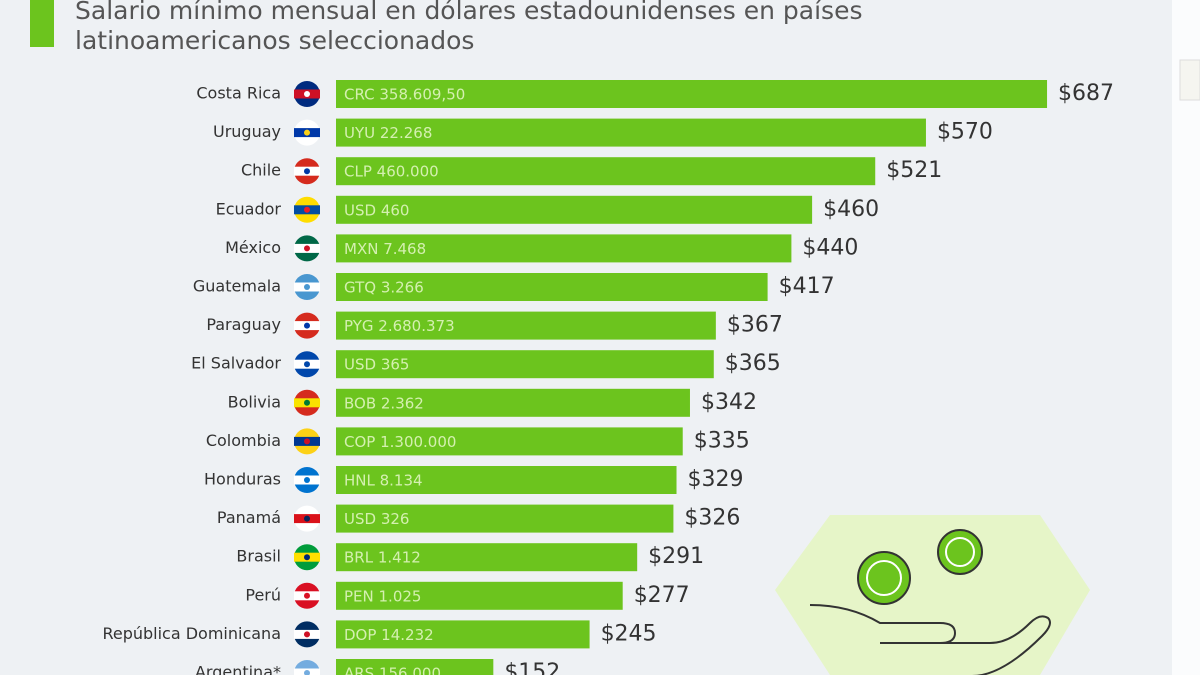  Describe the element at coordinates (42, 23) in the screenshot. I see `title-accent` at that location.